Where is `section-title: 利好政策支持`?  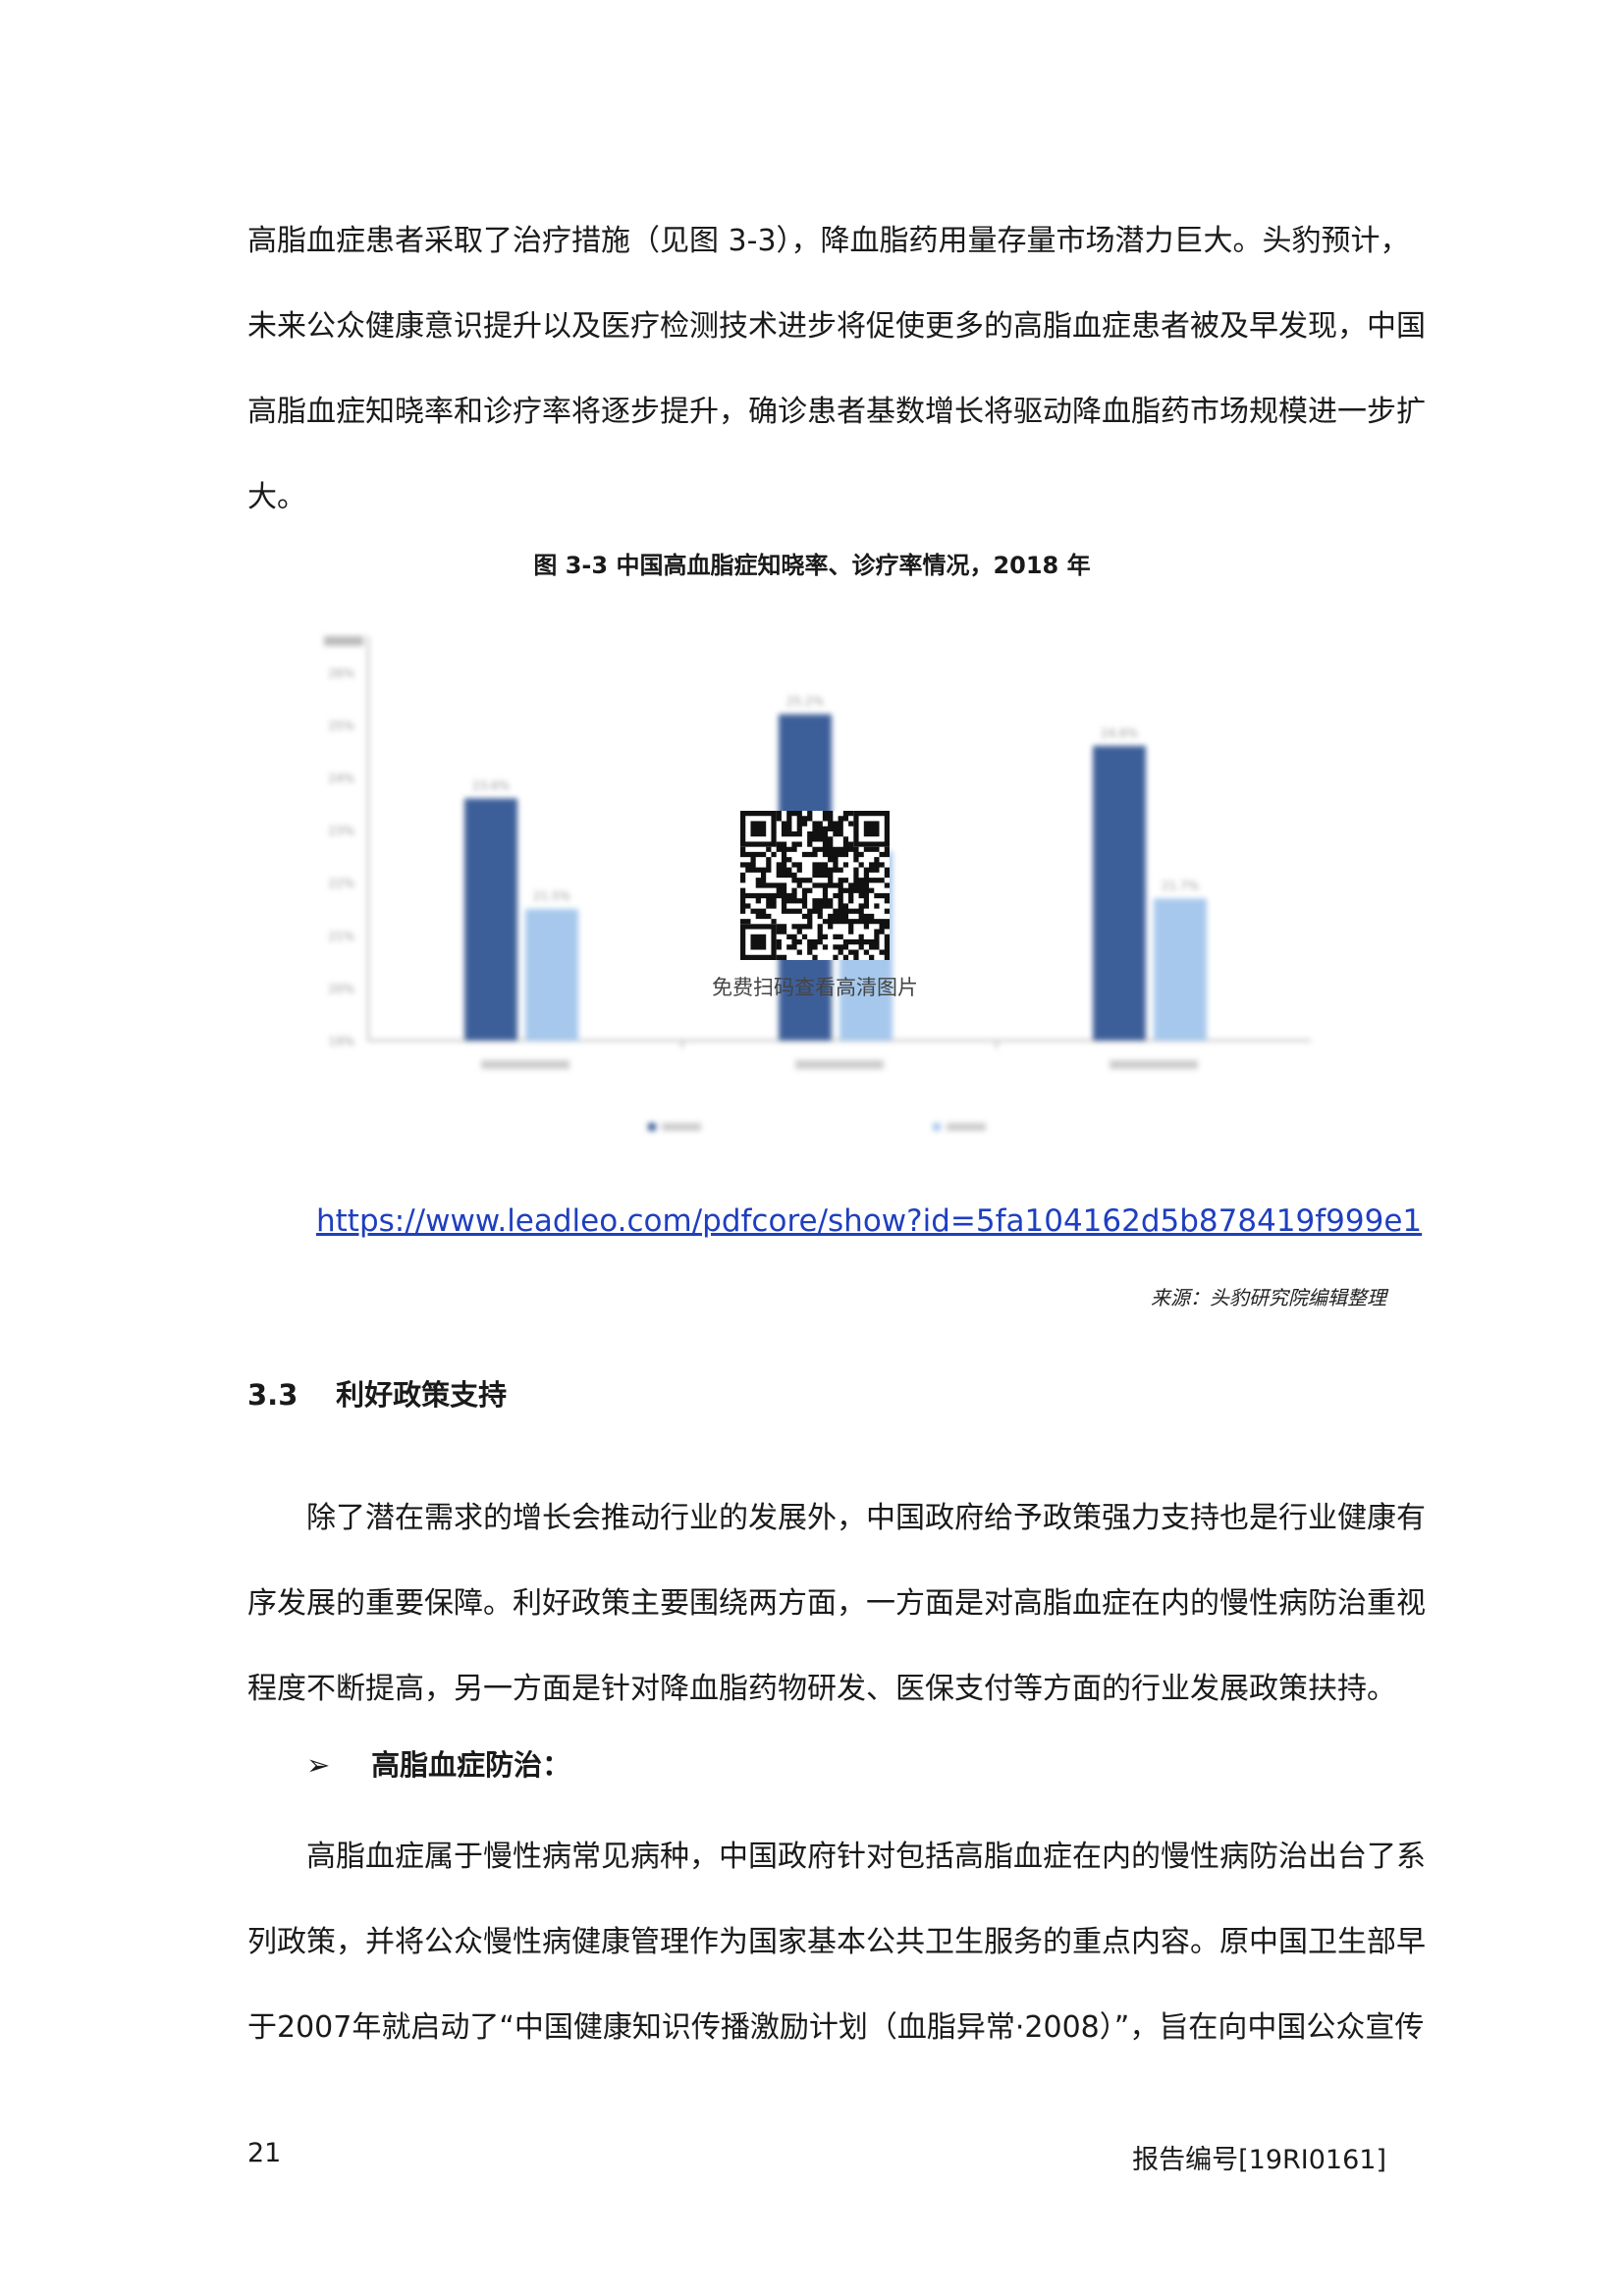 section-title: 利好政策支持 is located at coordinates (422, 1395).